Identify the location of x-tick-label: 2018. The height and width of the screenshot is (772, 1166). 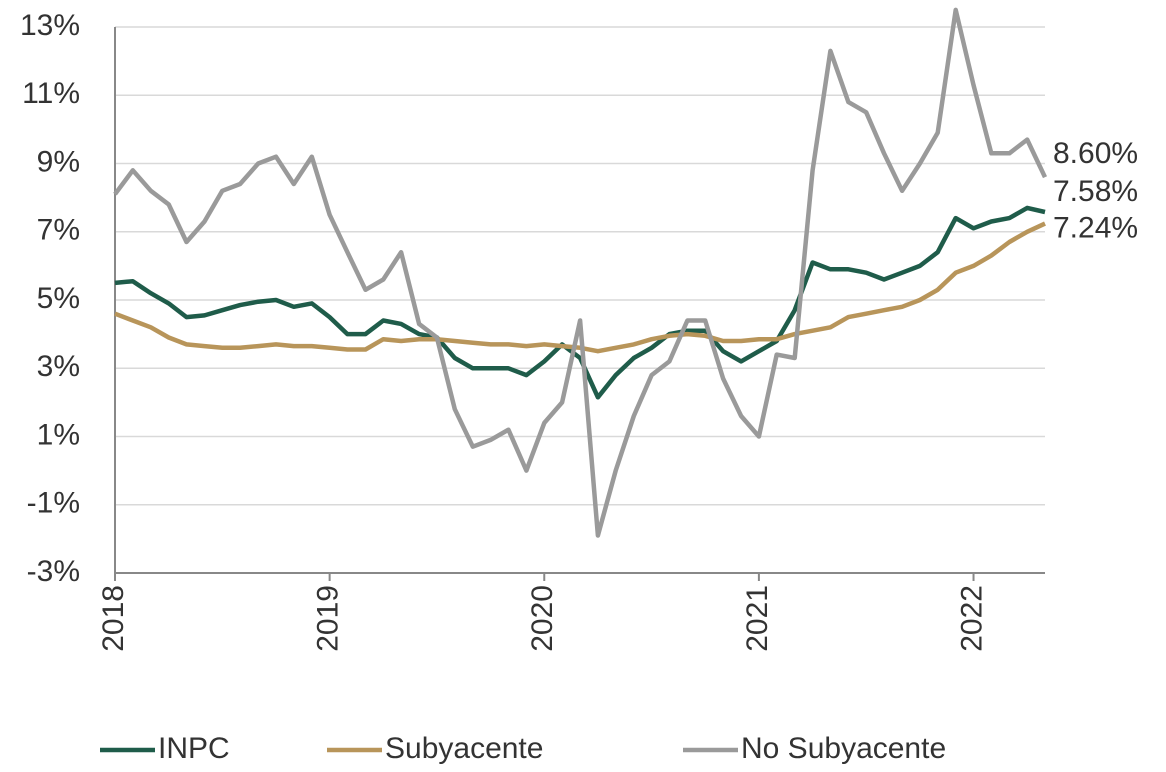
(113, 618).